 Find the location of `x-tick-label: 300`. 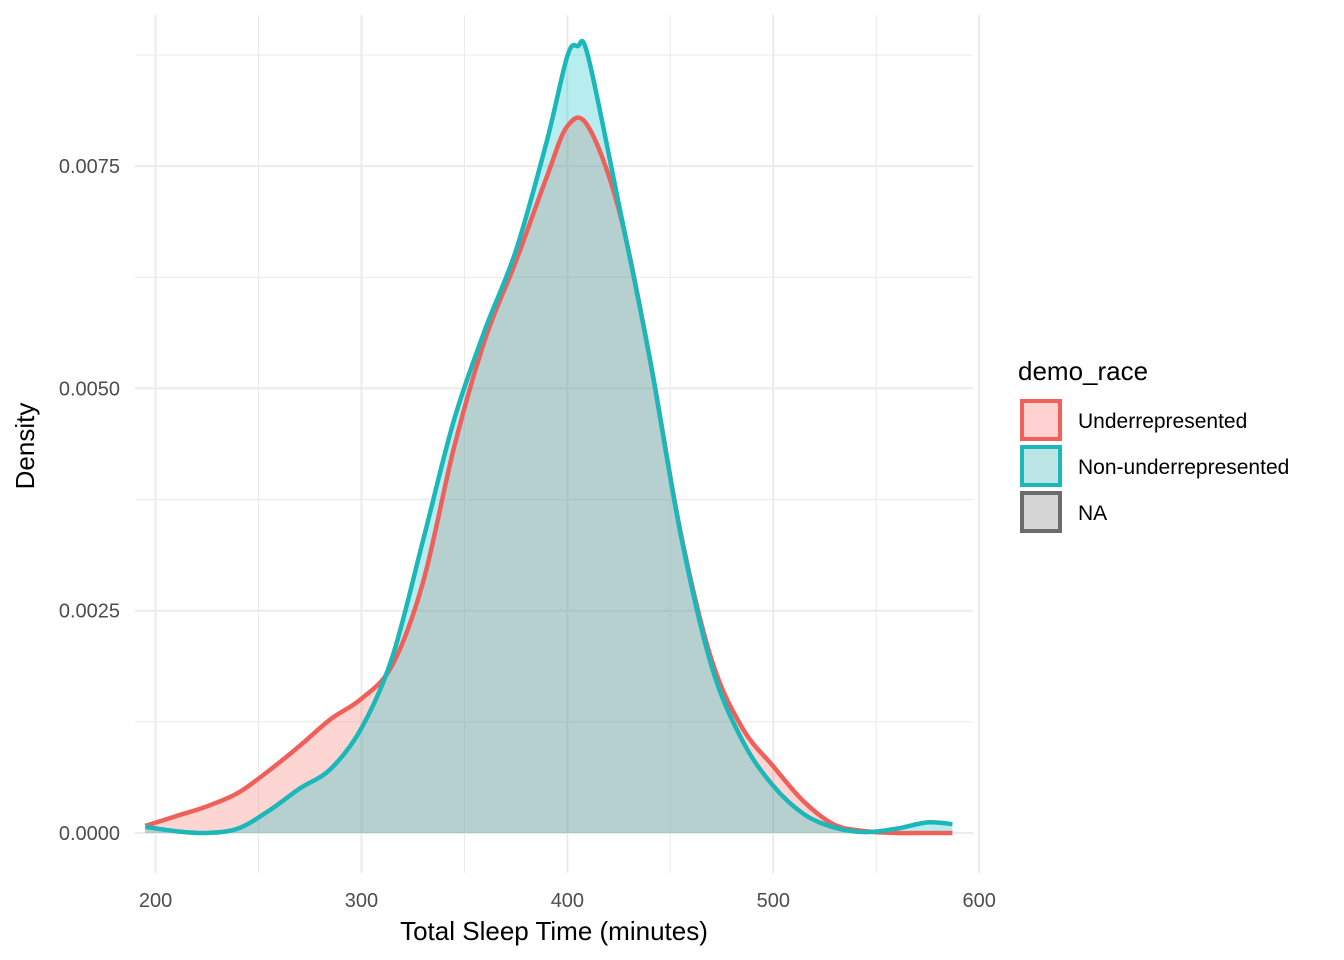

x-tick-label: 300 is located at coordinates (361, 901).